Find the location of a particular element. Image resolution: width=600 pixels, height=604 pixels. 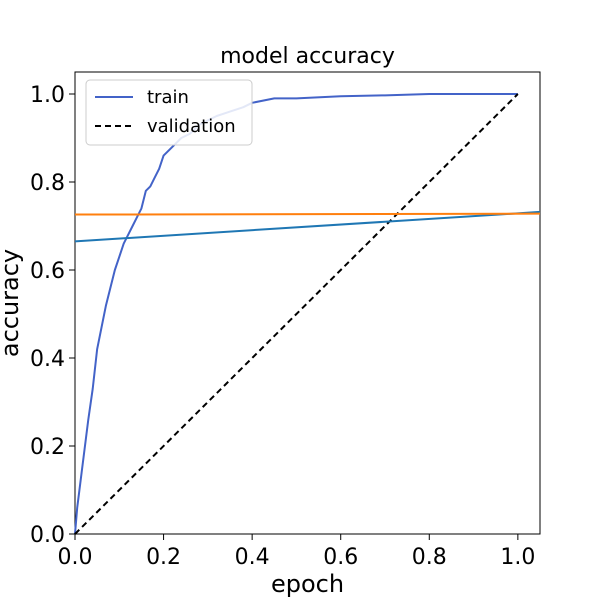

x-tick-label: 0.6 is located at coordinates (340, 557).